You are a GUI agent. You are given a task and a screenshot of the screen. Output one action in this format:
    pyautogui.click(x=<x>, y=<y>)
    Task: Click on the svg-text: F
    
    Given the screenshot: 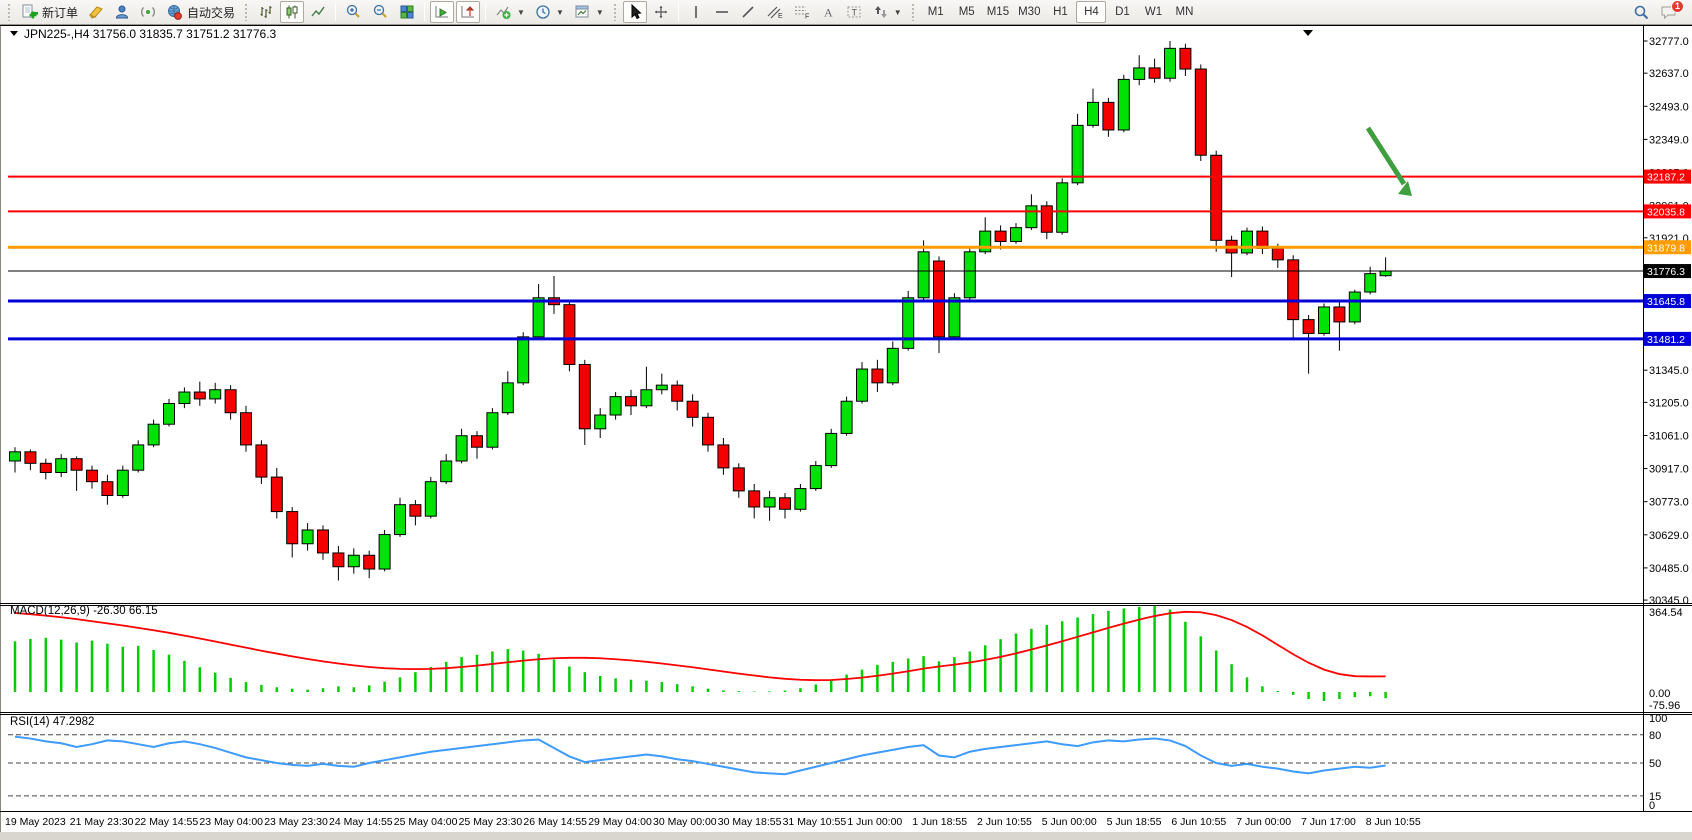 What is the action you would take?
    pyautogui.click(x=807, y=17)
    